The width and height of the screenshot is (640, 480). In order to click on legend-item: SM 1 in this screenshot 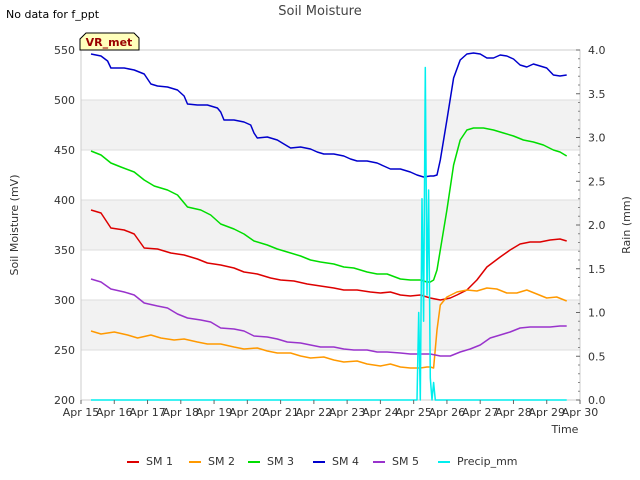, I will do `click(150, 461)`.